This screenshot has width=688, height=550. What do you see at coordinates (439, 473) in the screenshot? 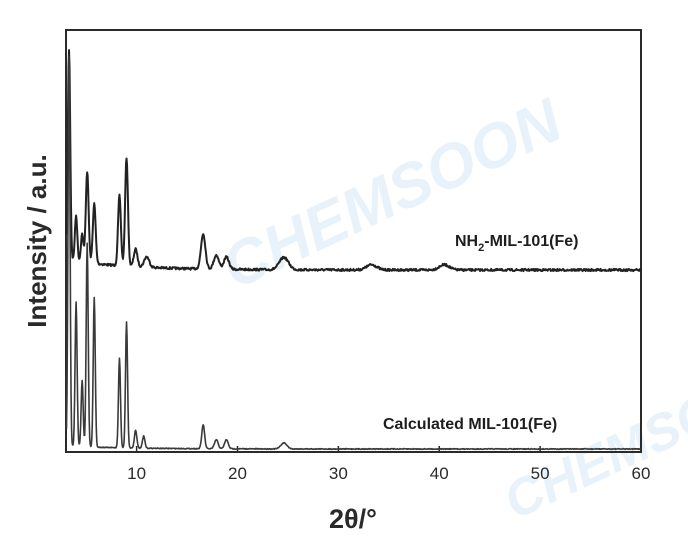
I see `x-tick-label: 40` at bounding box center [439, 473].